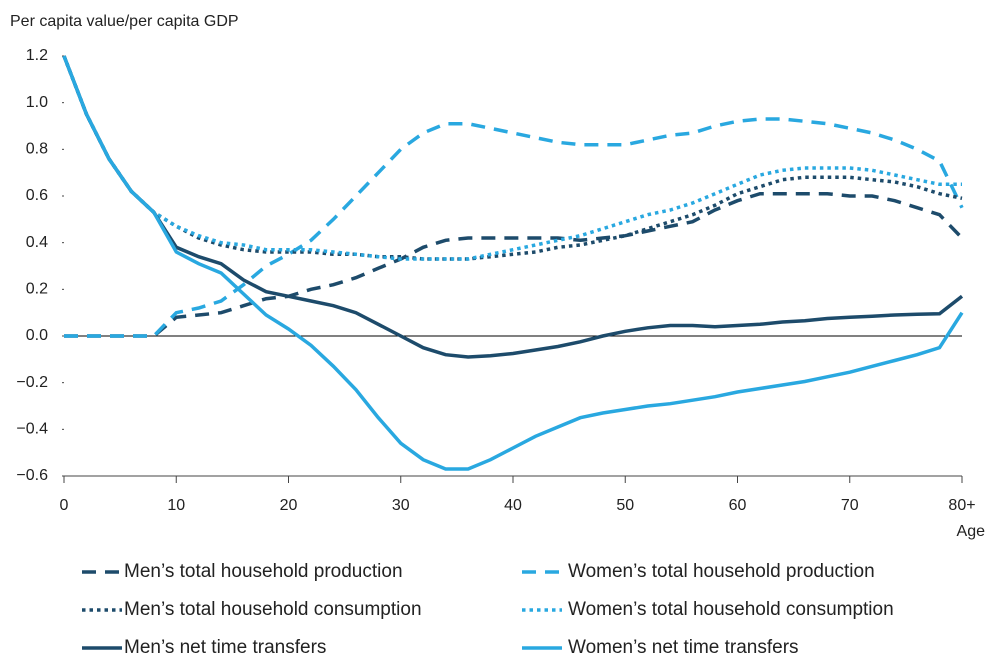 Image resolution: width=987 pixels, height=661 pixels. Describe the element at coordinates (64, 505) in the screenshot. I see `x-tick-label: 0` at that location.